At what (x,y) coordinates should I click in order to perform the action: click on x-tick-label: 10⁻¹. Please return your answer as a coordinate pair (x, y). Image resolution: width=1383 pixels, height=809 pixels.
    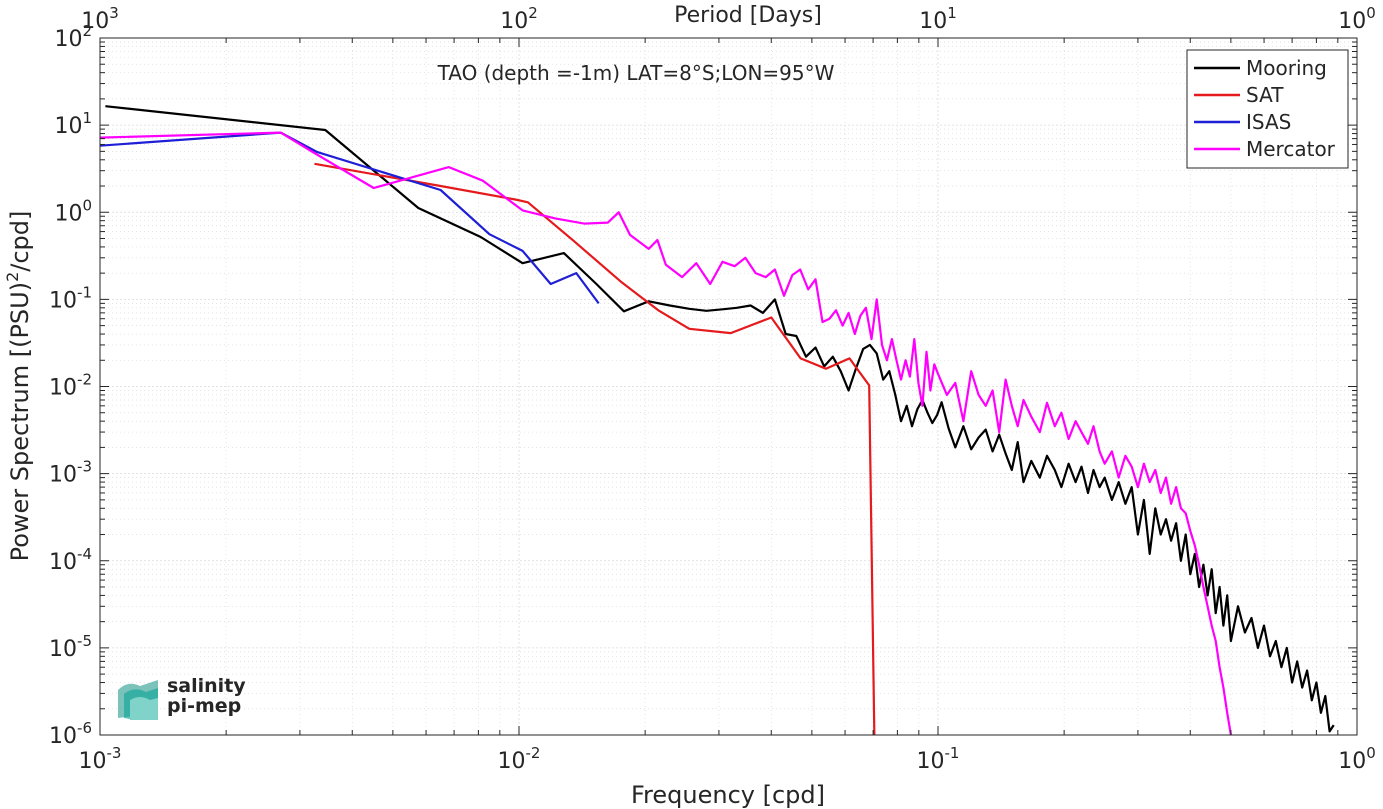
    Looking at the image, I should click on (938, 759).